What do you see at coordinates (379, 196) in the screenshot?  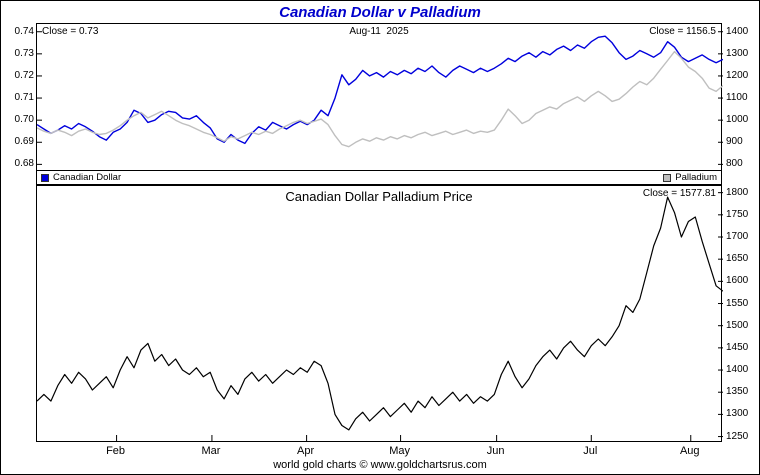 I see `bottom-chart-title: Canadian Dollar Palladium Price` at bounding box center [379, 196].